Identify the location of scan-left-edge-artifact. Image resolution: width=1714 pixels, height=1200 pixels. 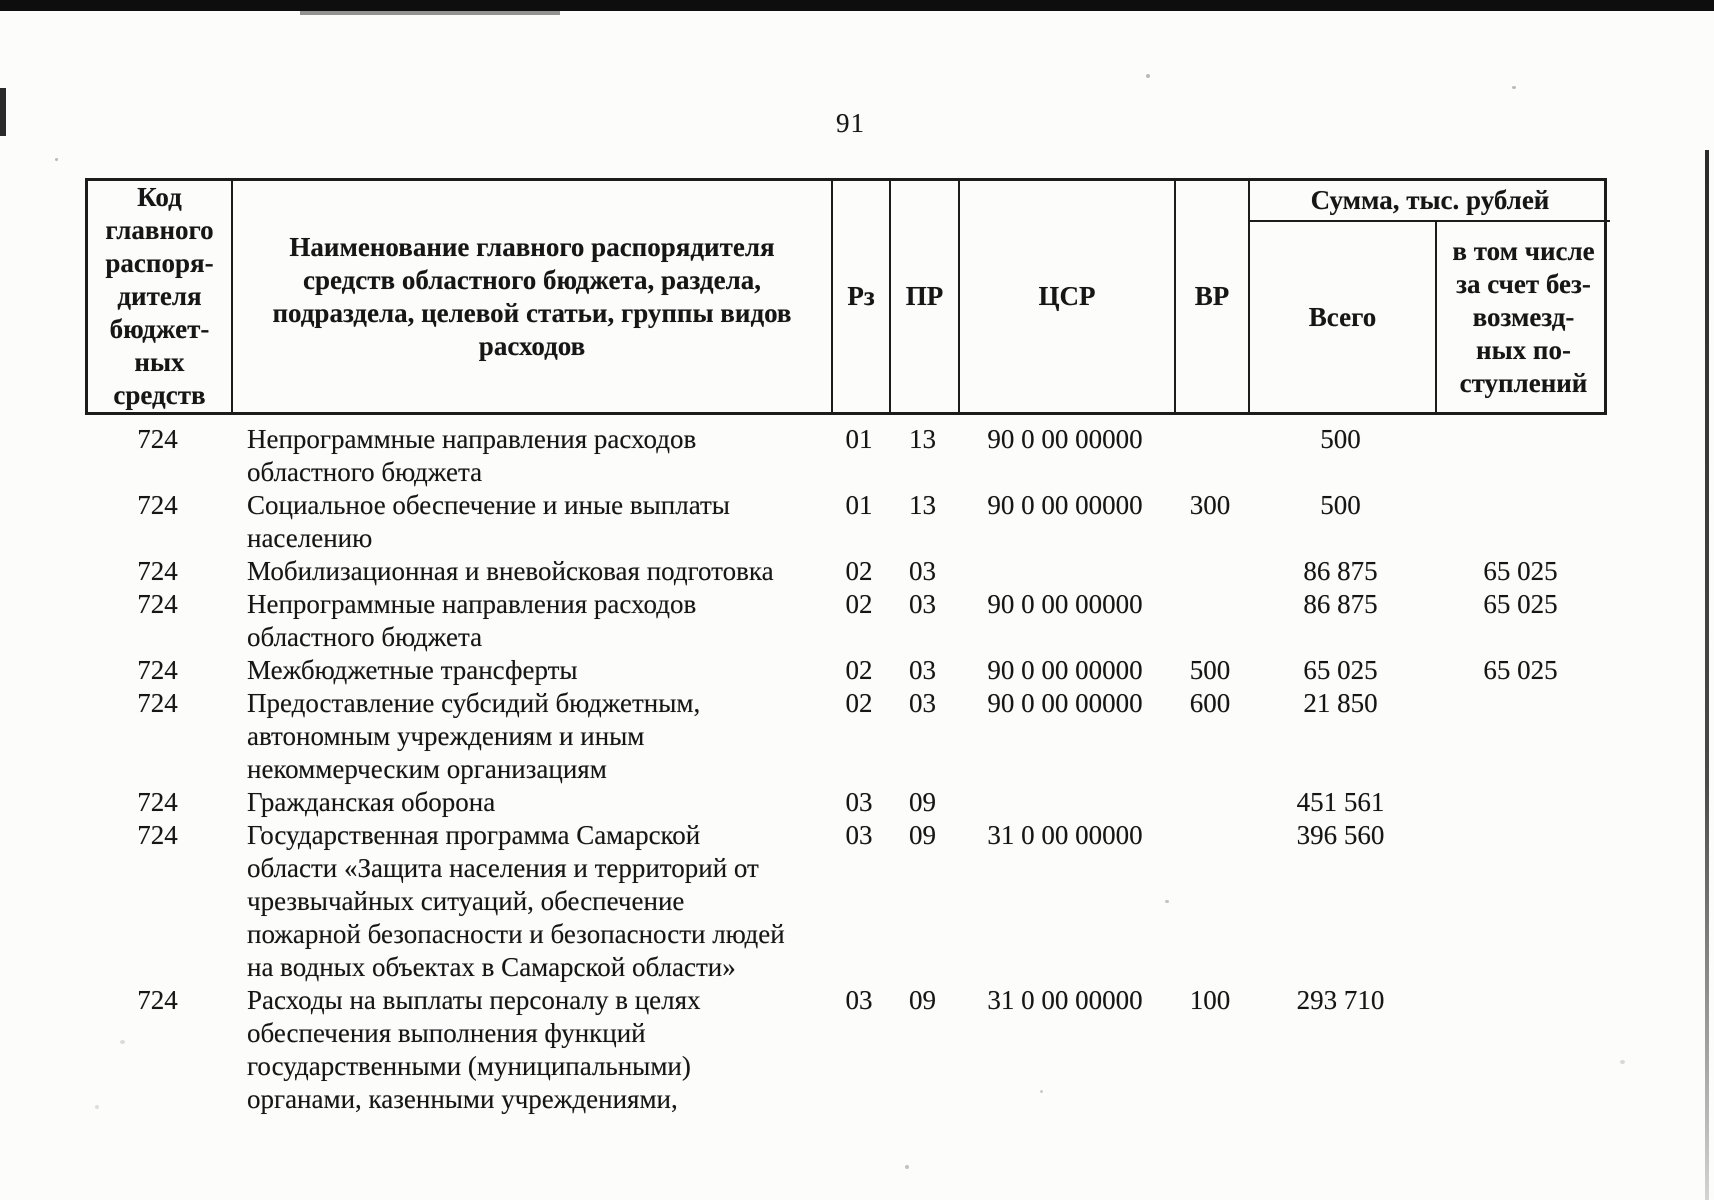
(3, 112).